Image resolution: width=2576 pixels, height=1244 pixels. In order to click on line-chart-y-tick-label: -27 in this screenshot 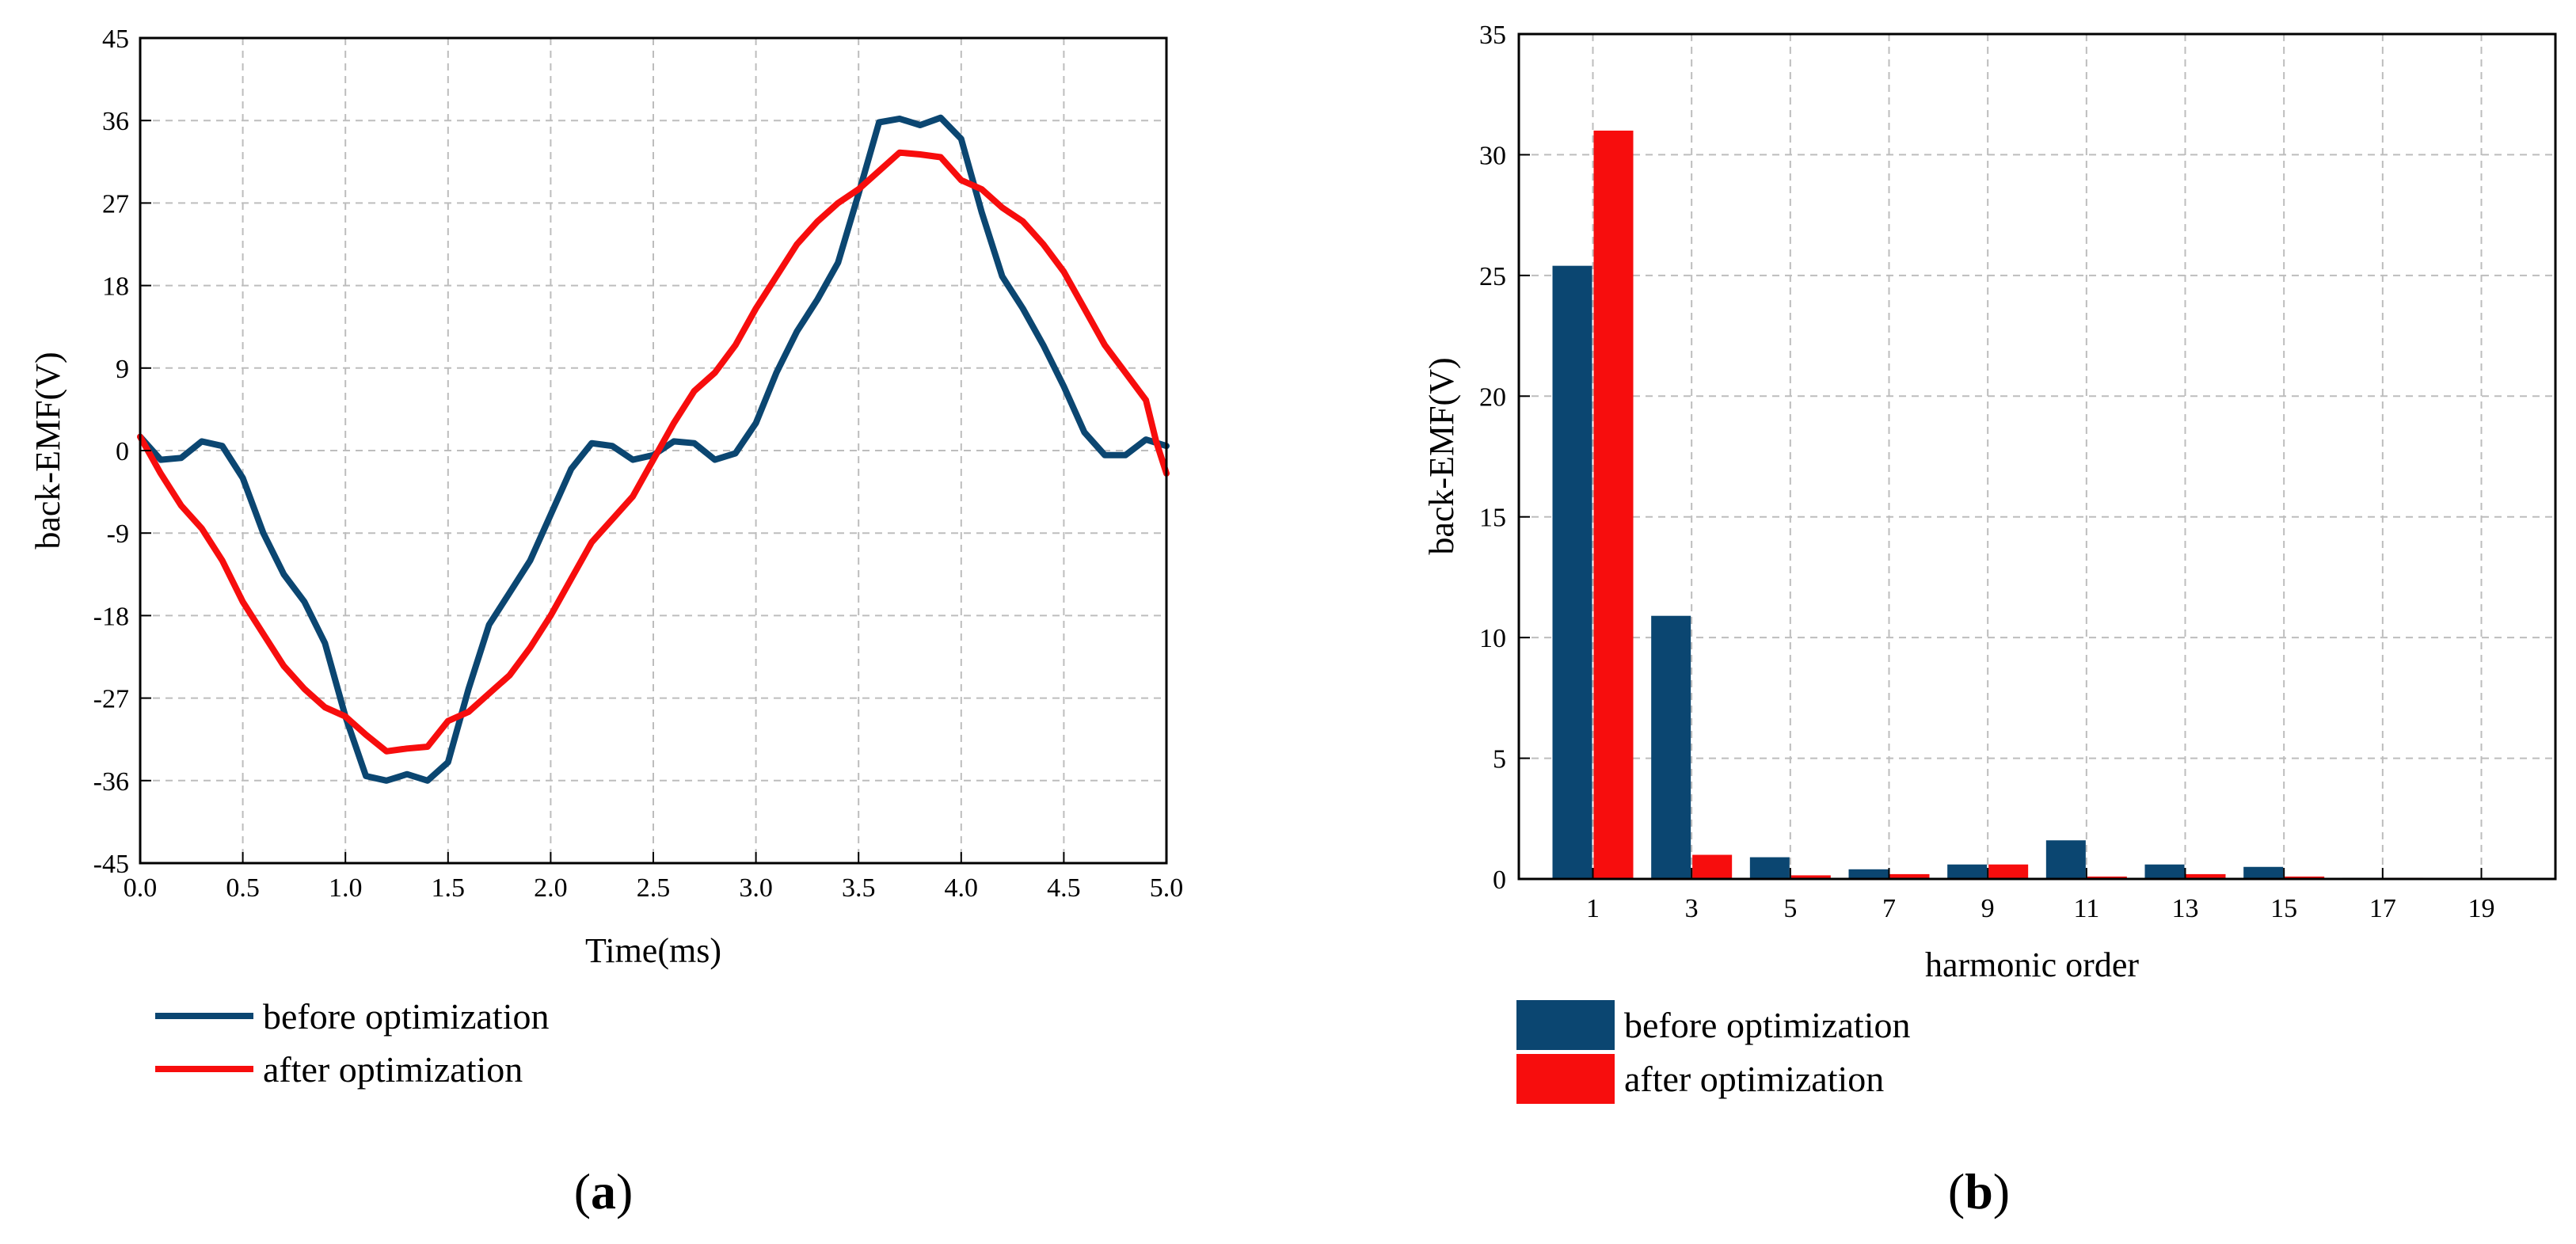, I will do `click(111, 699)`.